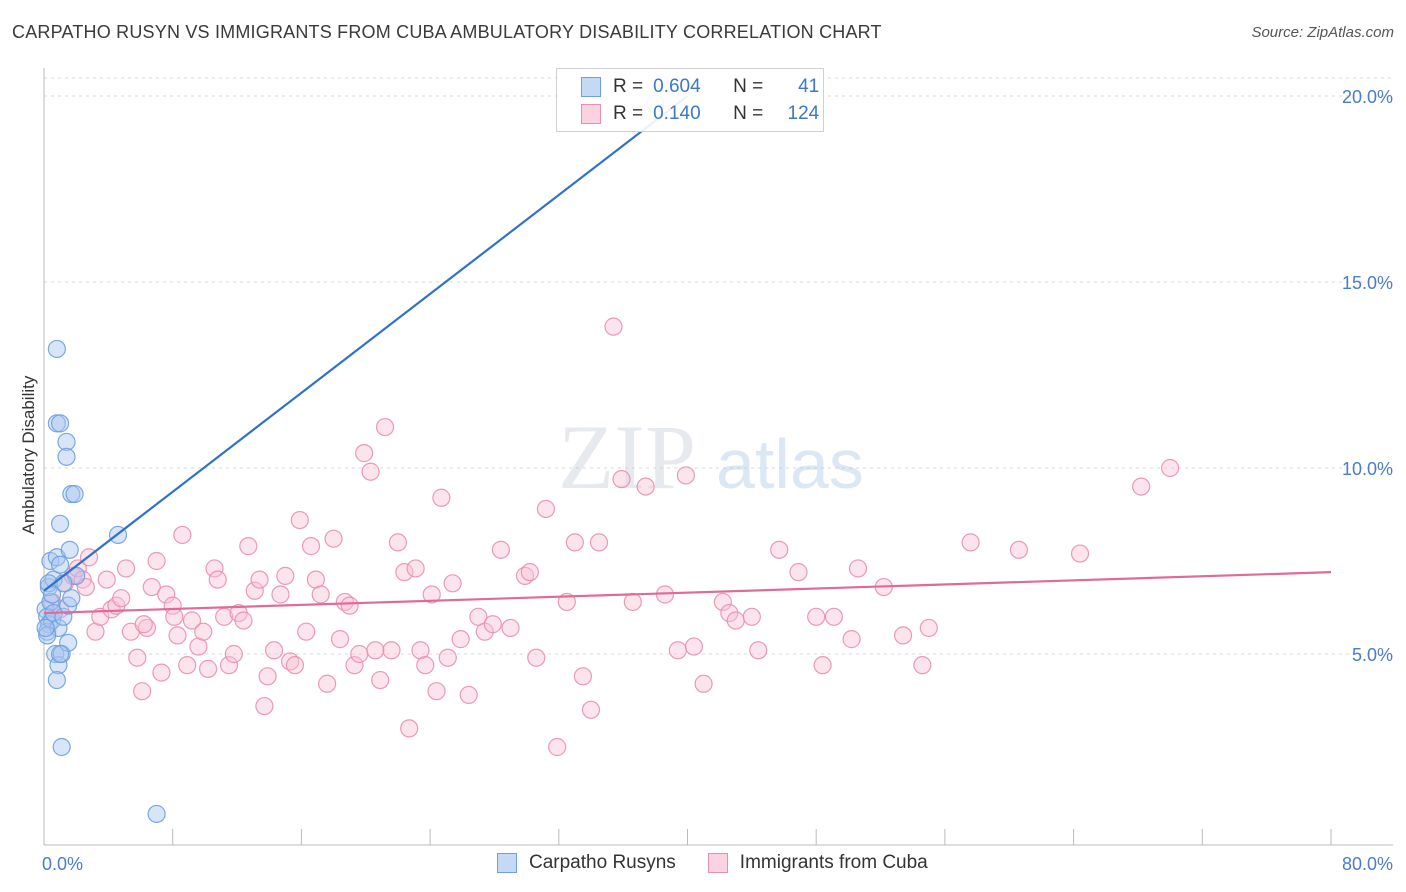 The image size is (1406, 892). I want to click on x-tick-min: 0.0%, so click(62, 864).